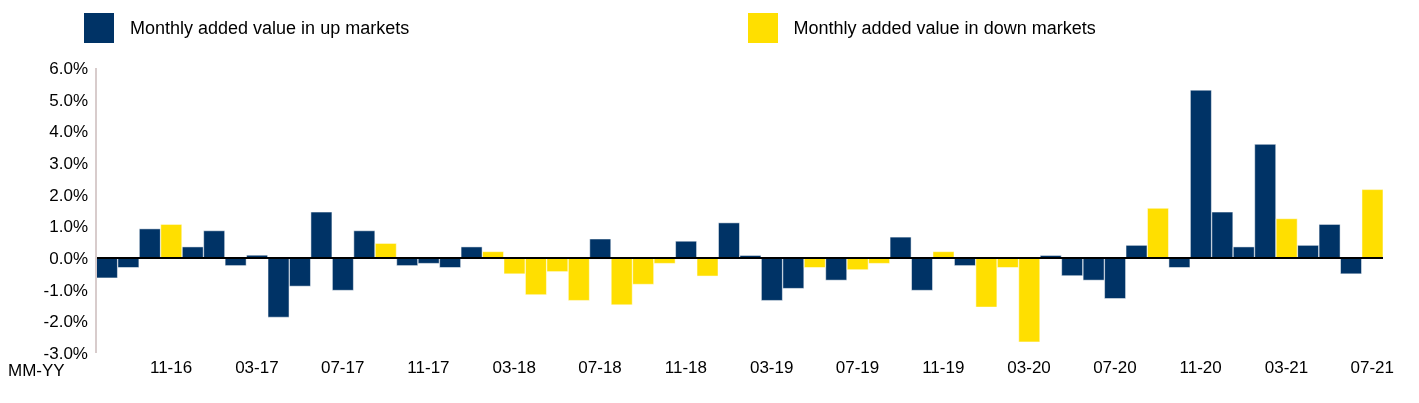 This screenshot has width=1419, height=403. I want to click on x-tick-label: 07-20, so click(1115, 368).